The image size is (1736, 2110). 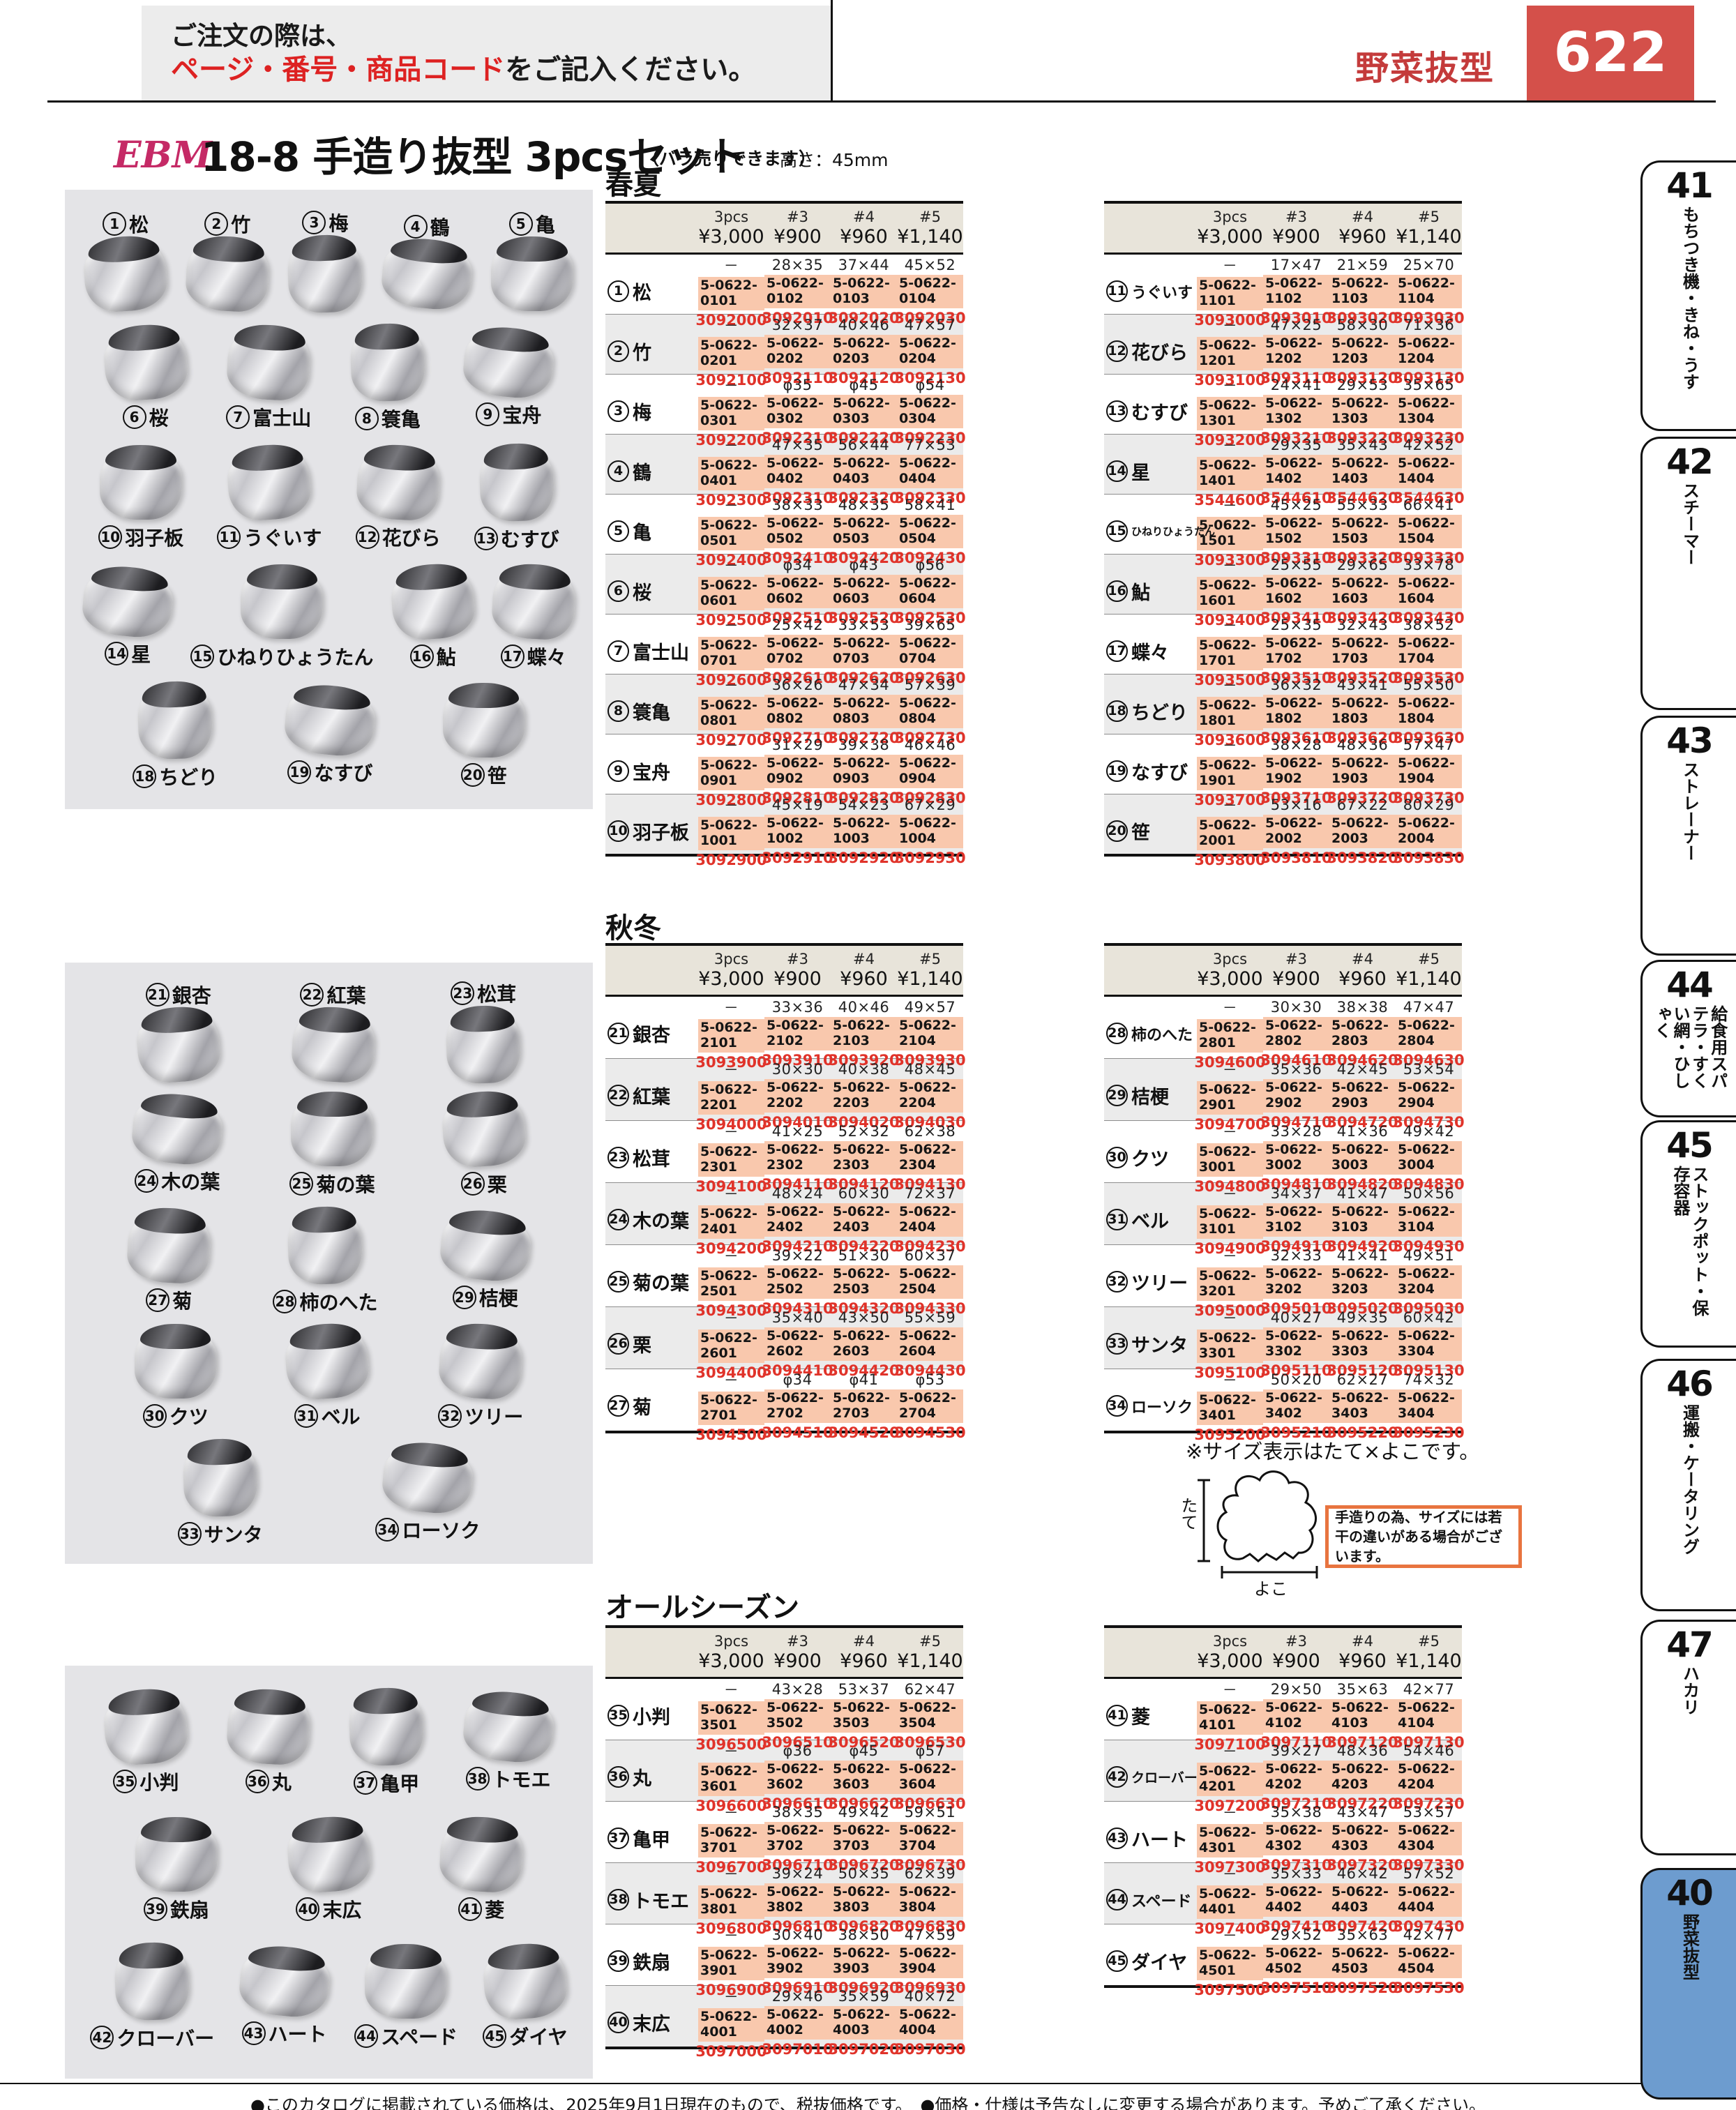 What do you see at coordinates (1429, 1812) in the screenshot?
I see `size-value: 53×57` at bounding box center [1429, 1812].